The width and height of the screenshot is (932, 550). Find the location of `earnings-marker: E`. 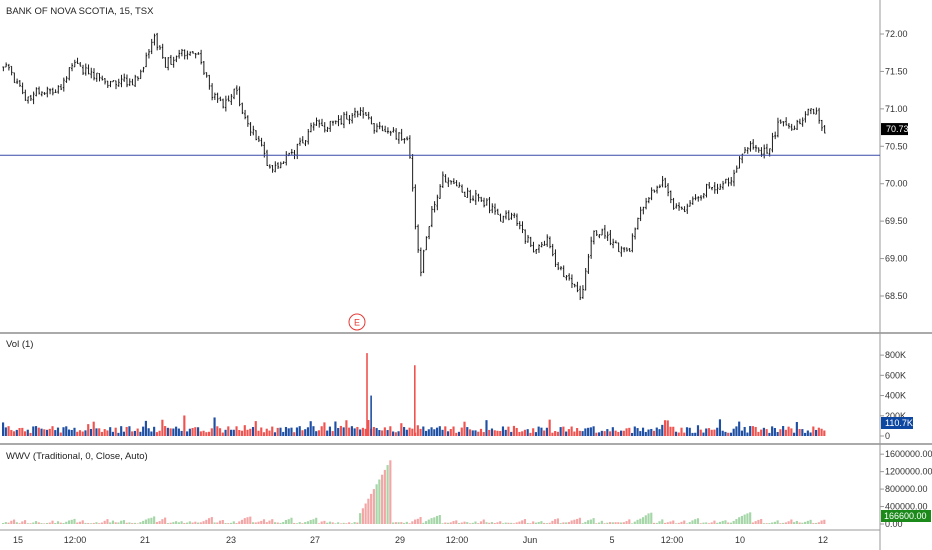

earnings-marker: E is located at coordinates (357, 322).